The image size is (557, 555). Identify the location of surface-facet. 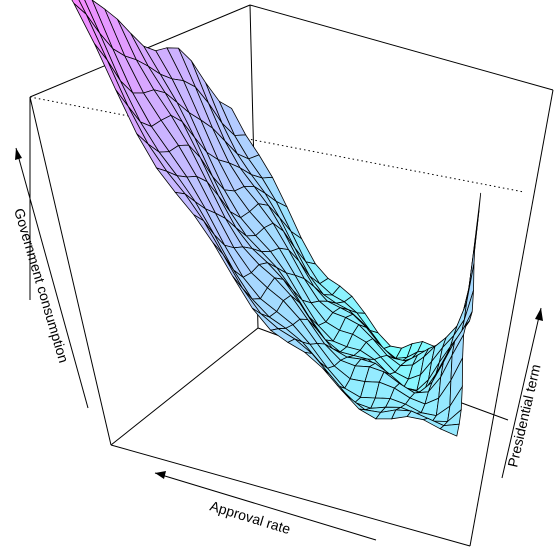
(449, 430).